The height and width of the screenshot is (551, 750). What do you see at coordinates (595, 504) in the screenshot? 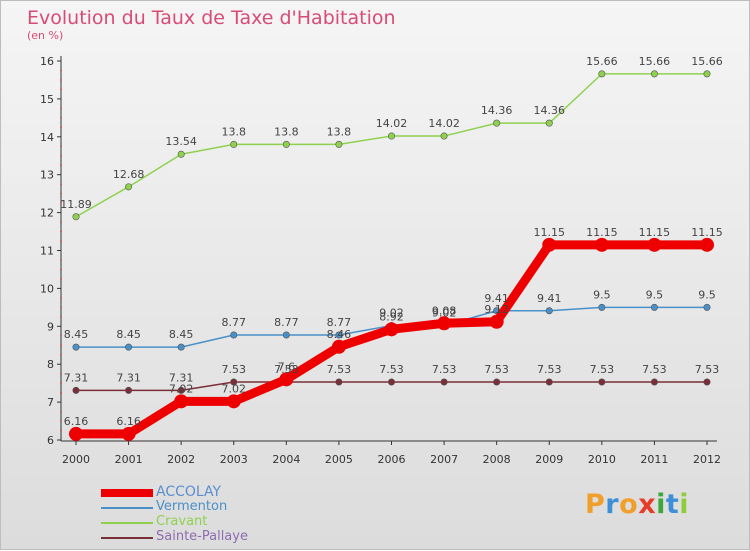
I see `logo-letter: P` at bounding box center [595, 504].